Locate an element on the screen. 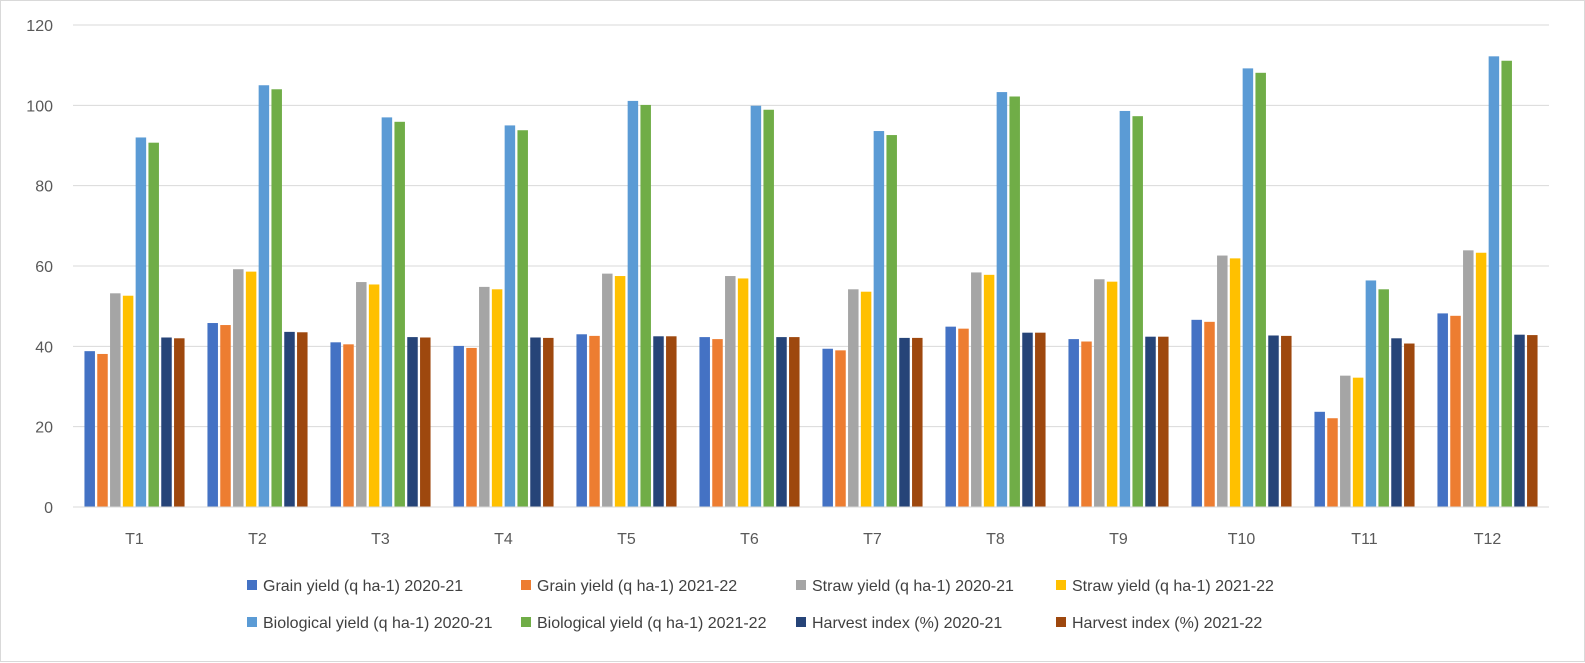 Image resolution: width=1585 pixels, height=663 pixels. legend-label: Harvest index (%) 2020-21 is located at coordinates (907, 623).